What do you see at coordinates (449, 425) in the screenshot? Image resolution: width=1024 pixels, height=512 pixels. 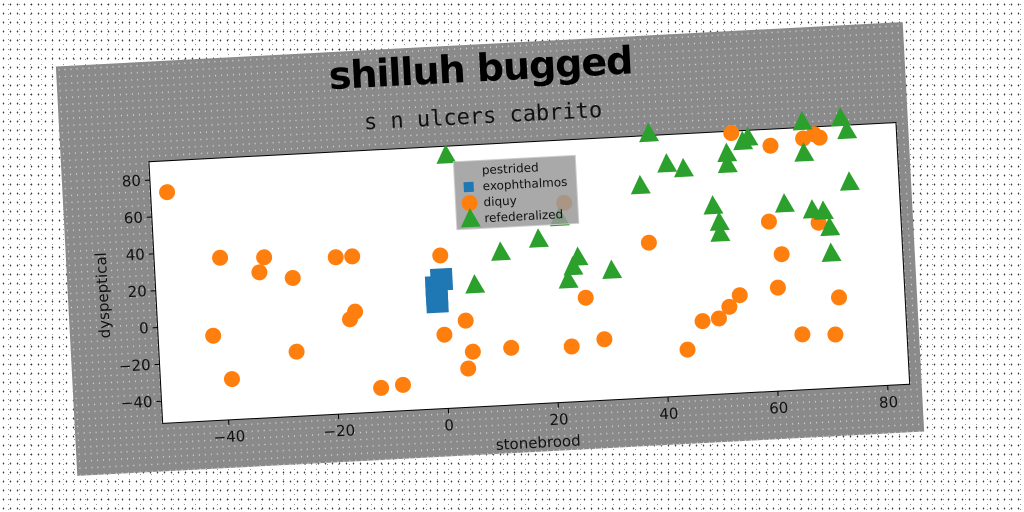 I see `x-tick-label: 0` at bounding box center [449, 425].